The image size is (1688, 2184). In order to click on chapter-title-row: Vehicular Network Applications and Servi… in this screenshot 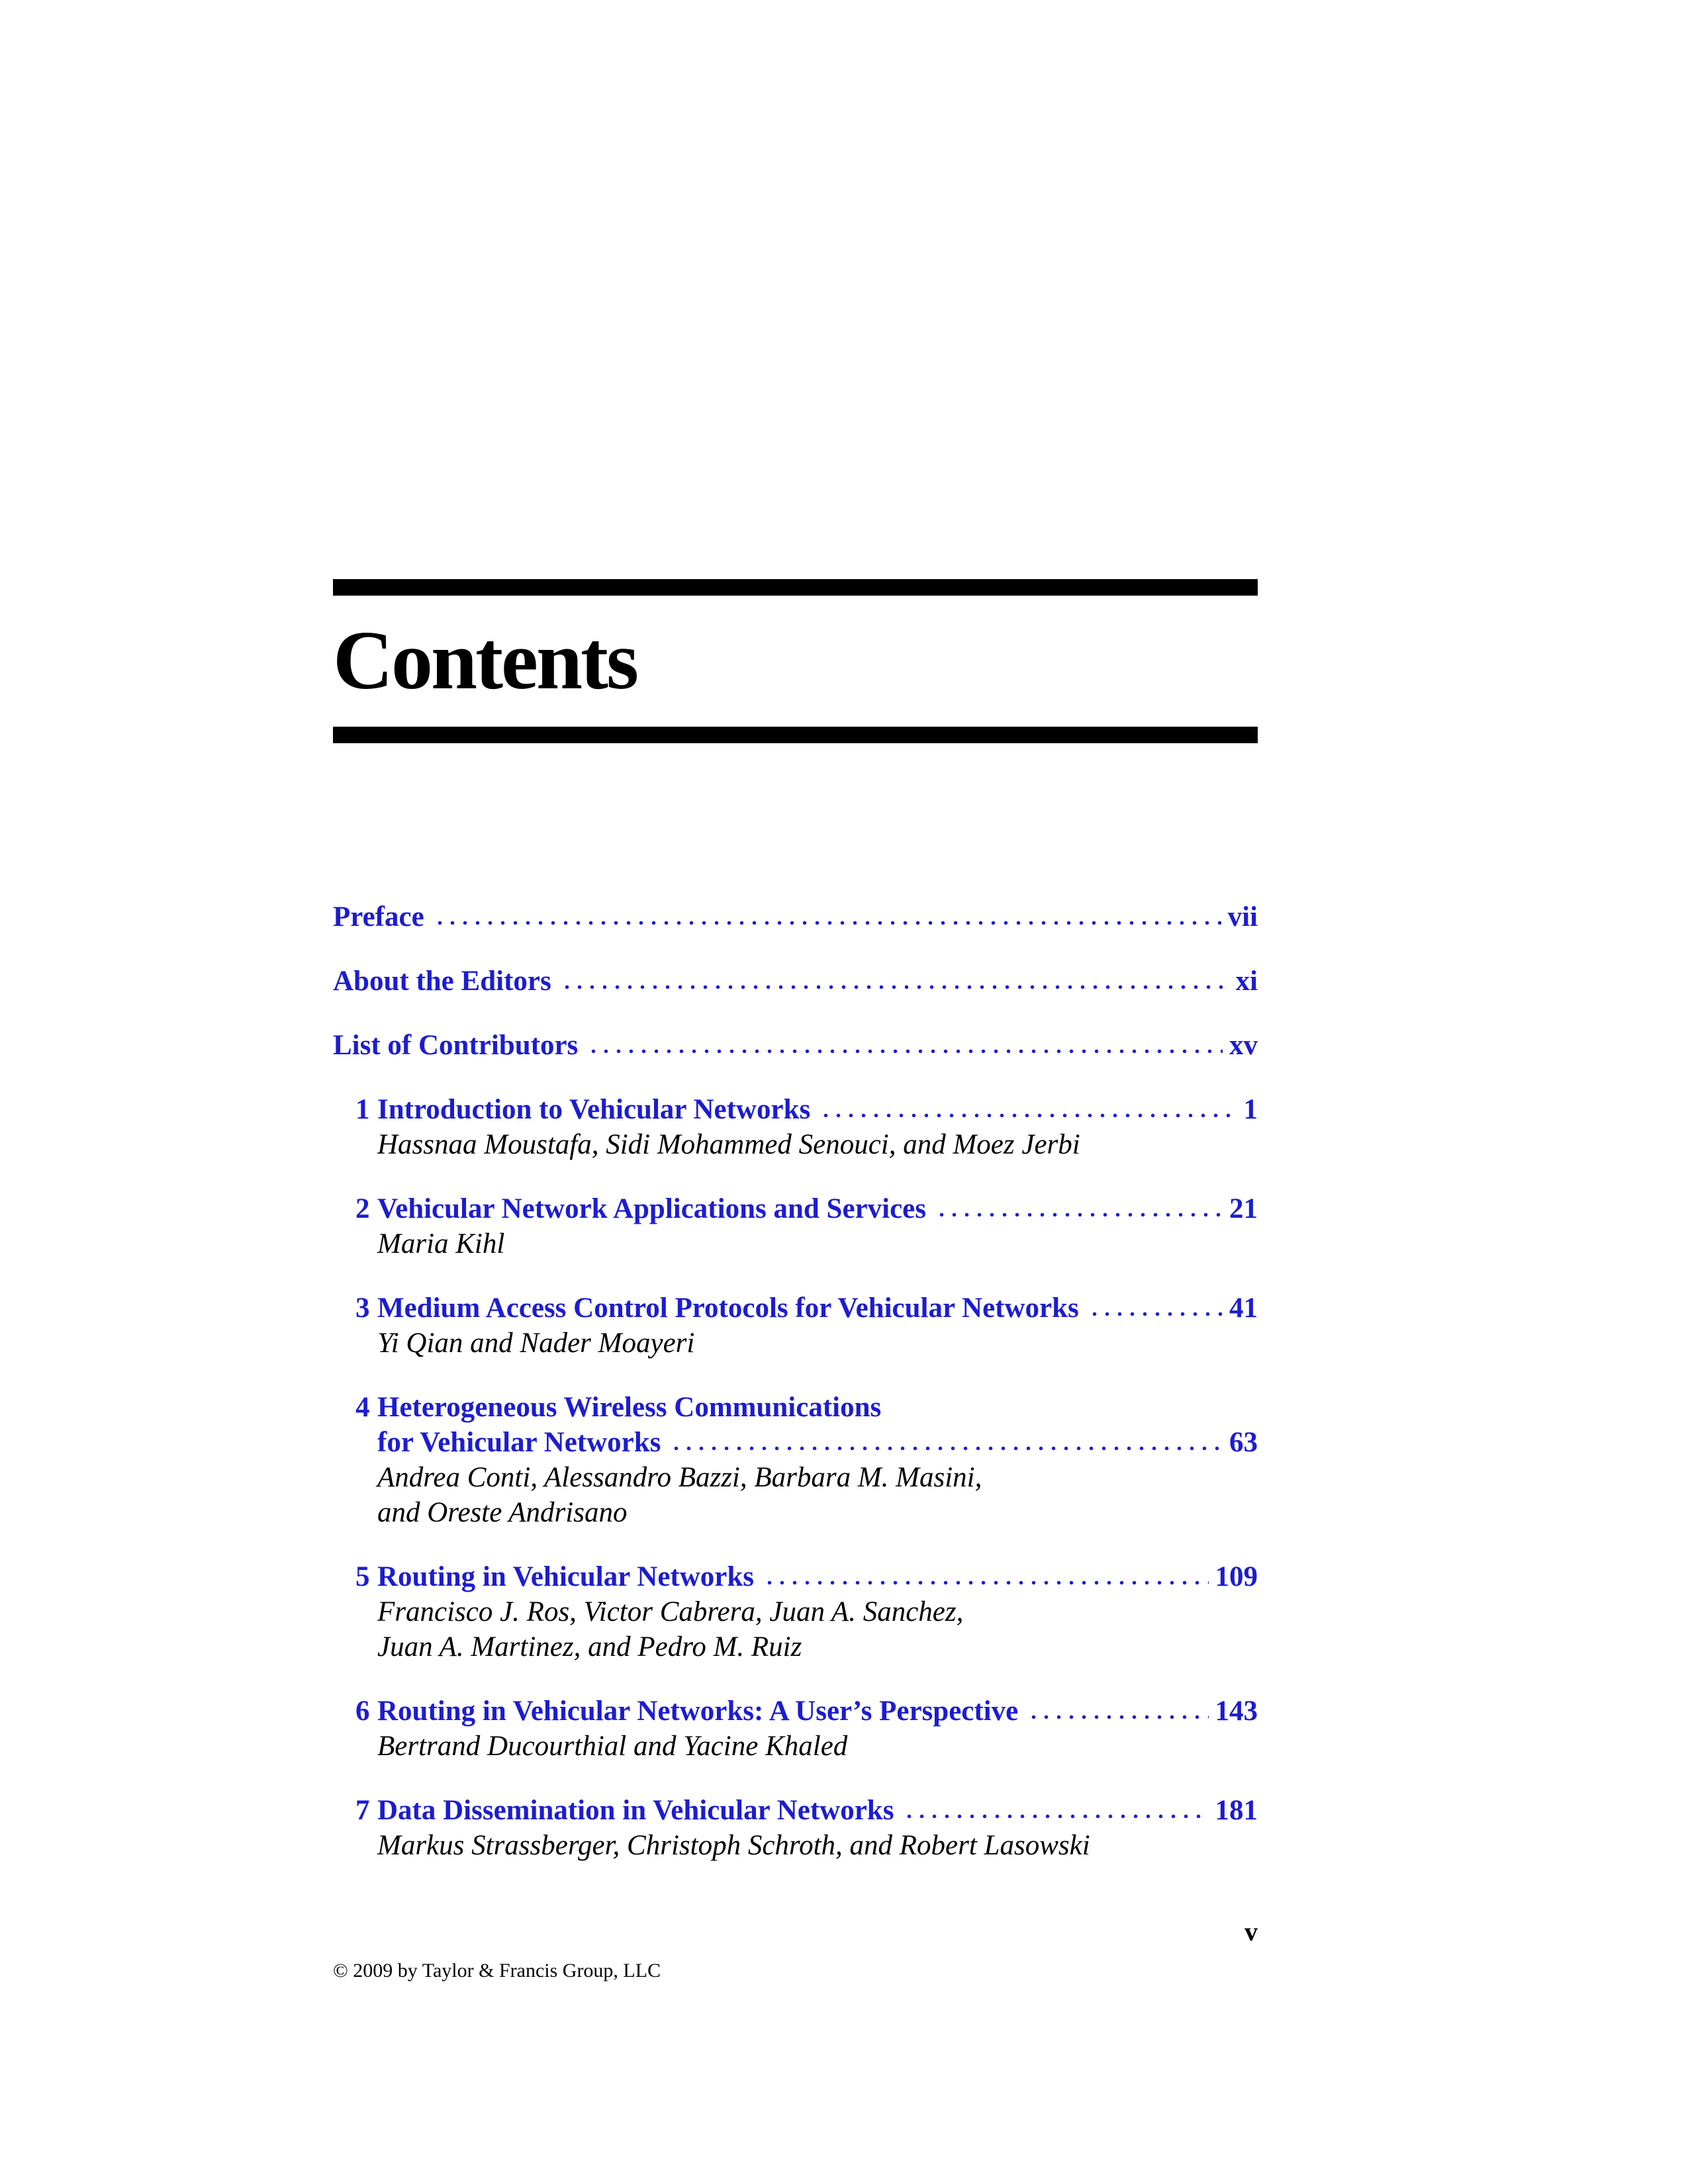, I will do `click(817, 1208)`.